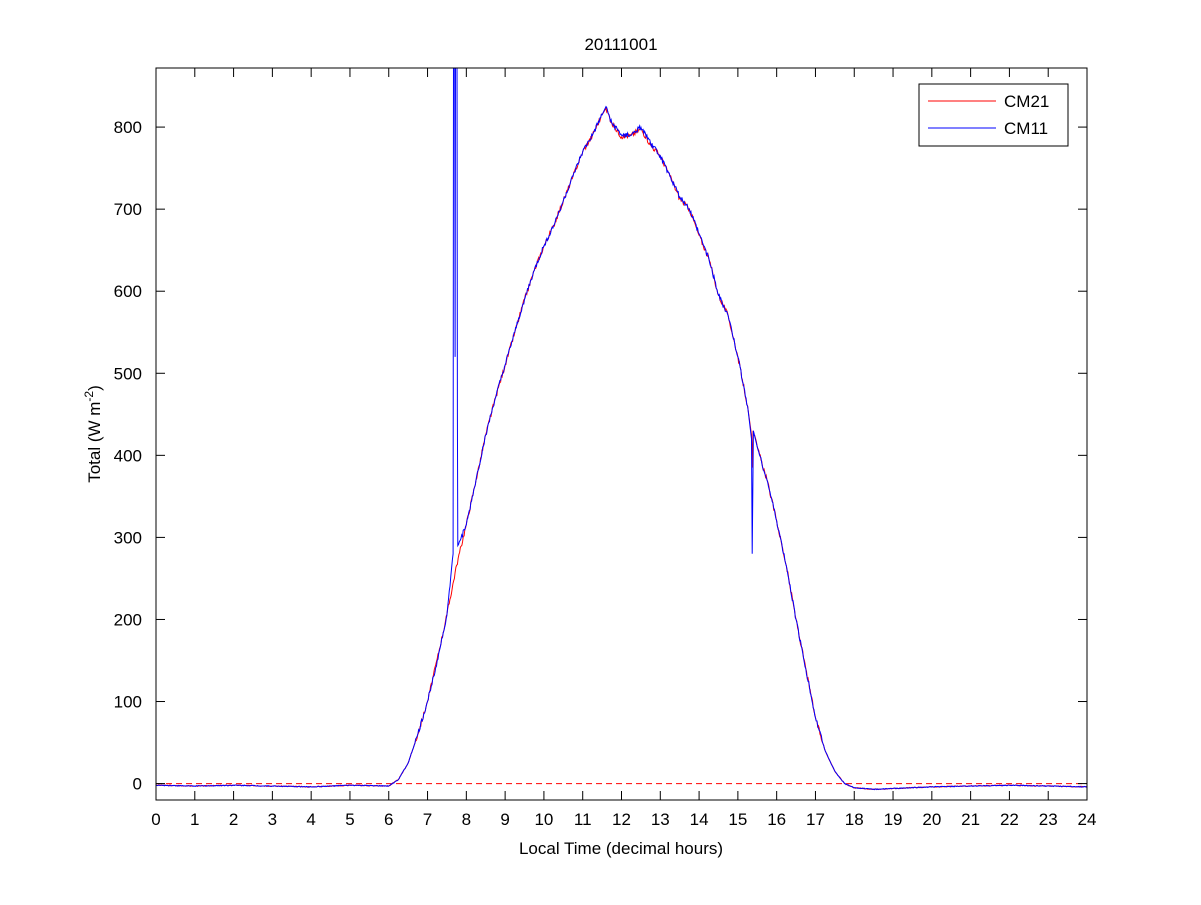 The height and width of the screenshot is (905, 1201). I want to click on y-tick-label: 400, so click(128, 455).